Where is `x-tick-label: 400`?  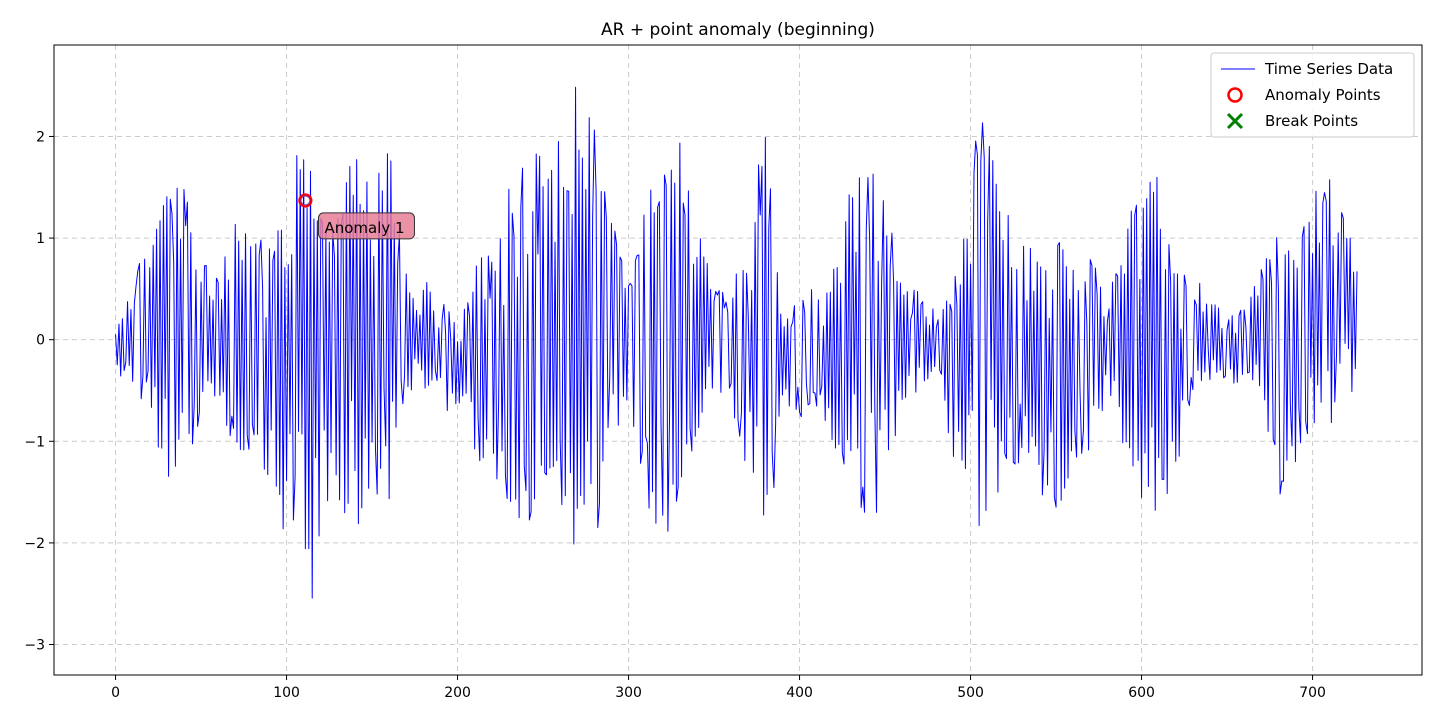
x-tick-label: 400 is located at coordinates (799, 693).